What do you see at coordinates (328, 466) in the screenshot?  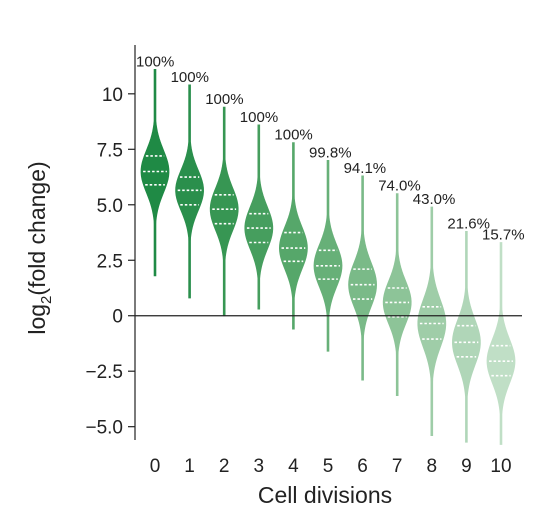 I see `x-tick-label: 5` at bounding box center [328, 466].